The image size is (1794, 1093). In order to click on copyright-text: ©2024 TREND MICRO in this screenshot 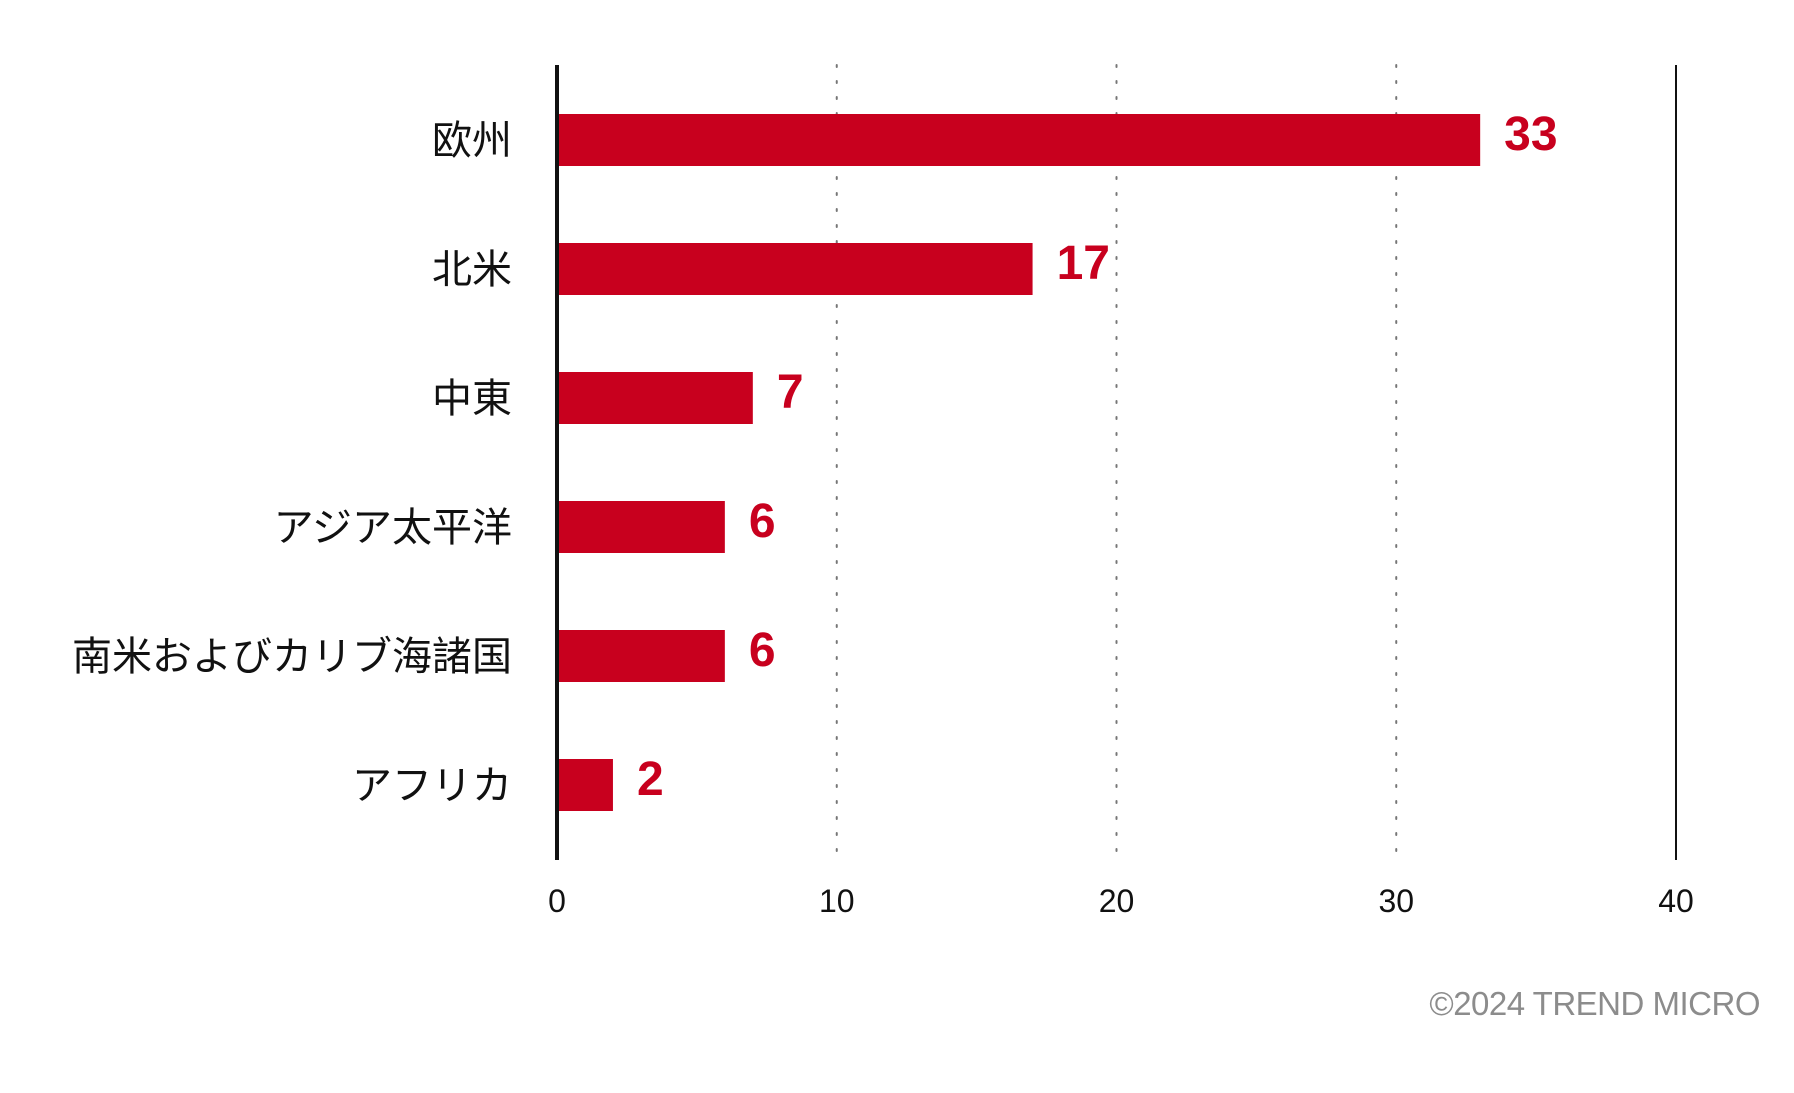, I will do `click(1594, 1003)`.